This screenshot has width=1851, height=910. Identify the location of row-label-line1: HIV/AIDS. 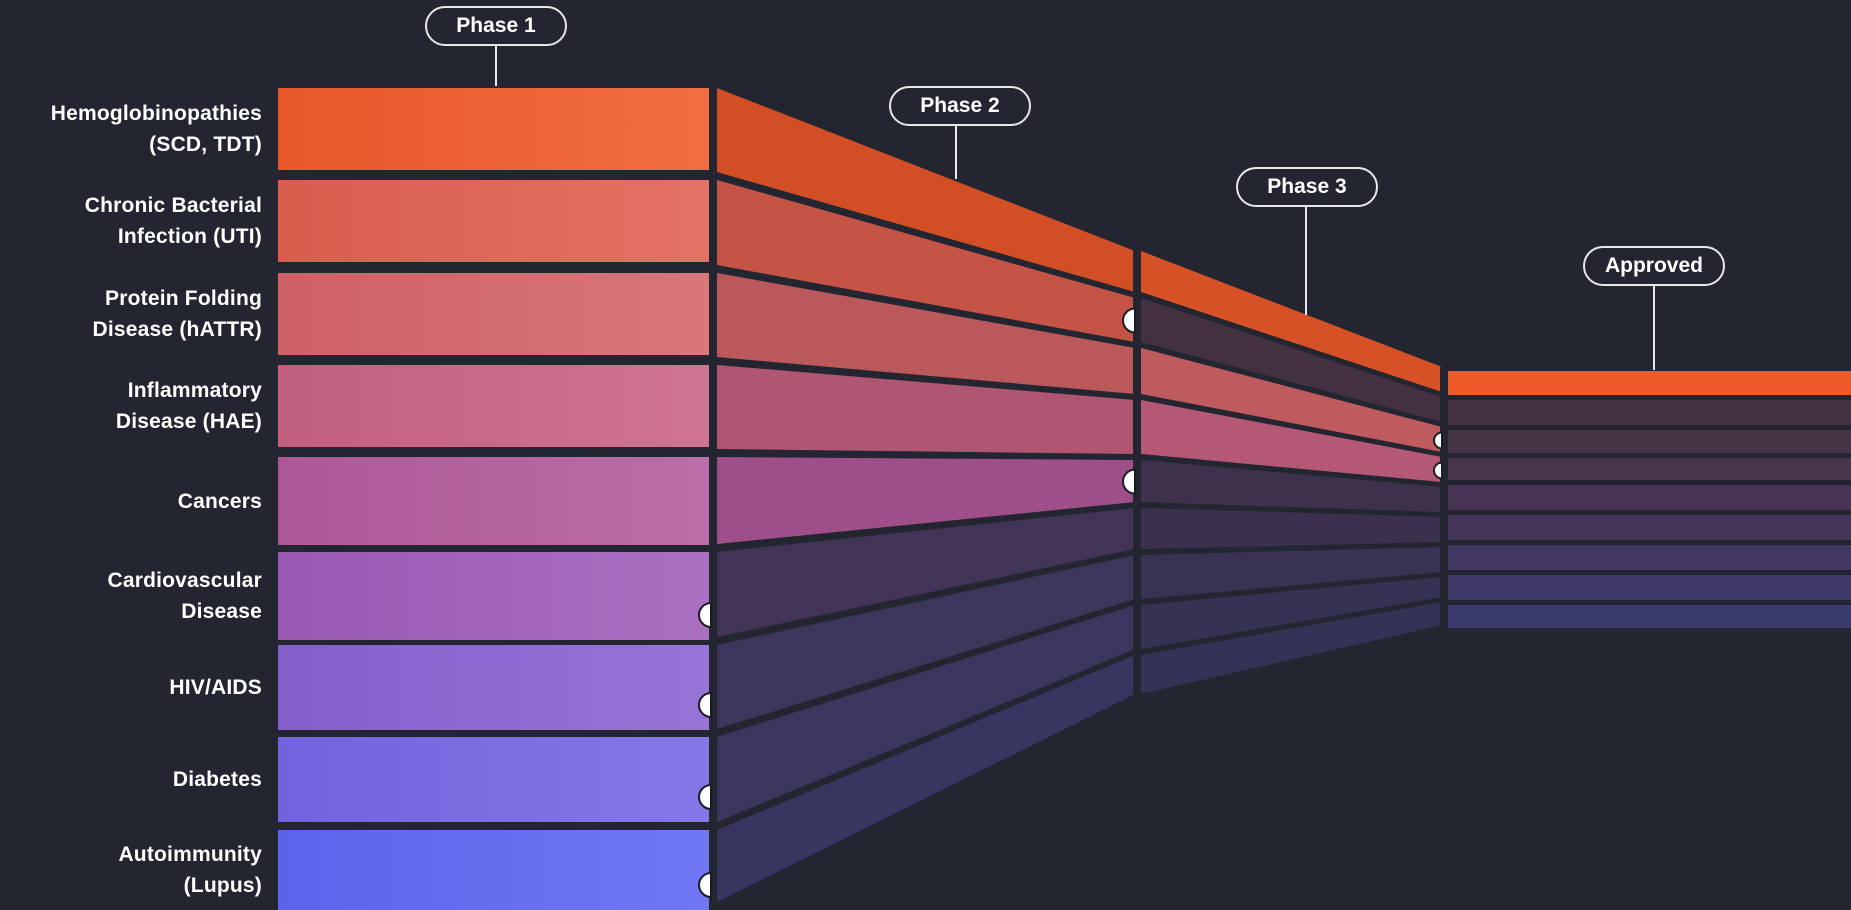
(215, 687).